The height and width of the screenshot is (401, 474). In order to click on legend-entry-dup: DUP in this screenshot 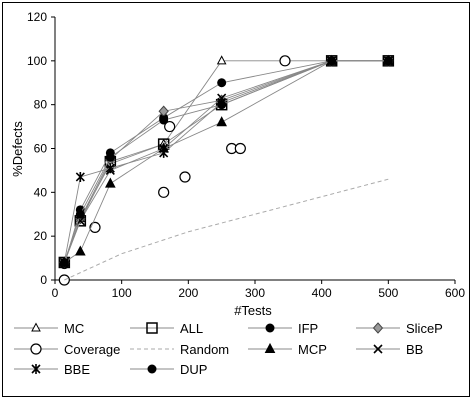, I will do `click(168, 369)`.